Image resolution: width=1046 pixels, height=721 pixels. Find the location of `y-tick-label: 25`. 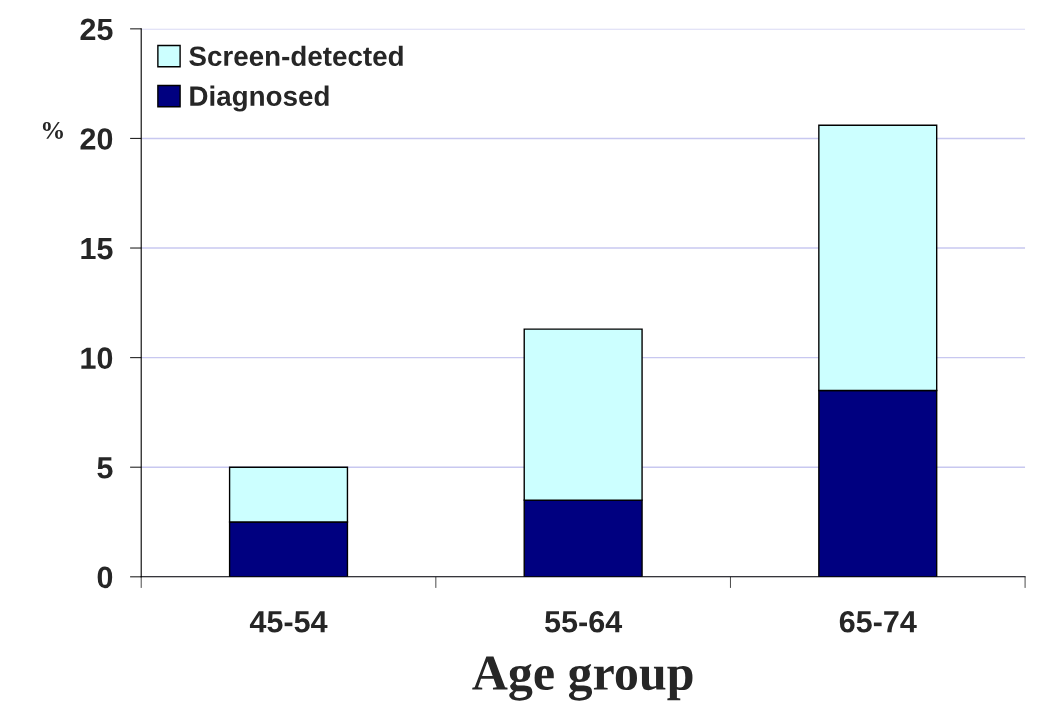

y-tick-label: 25 is located at coordinates (96, 29).